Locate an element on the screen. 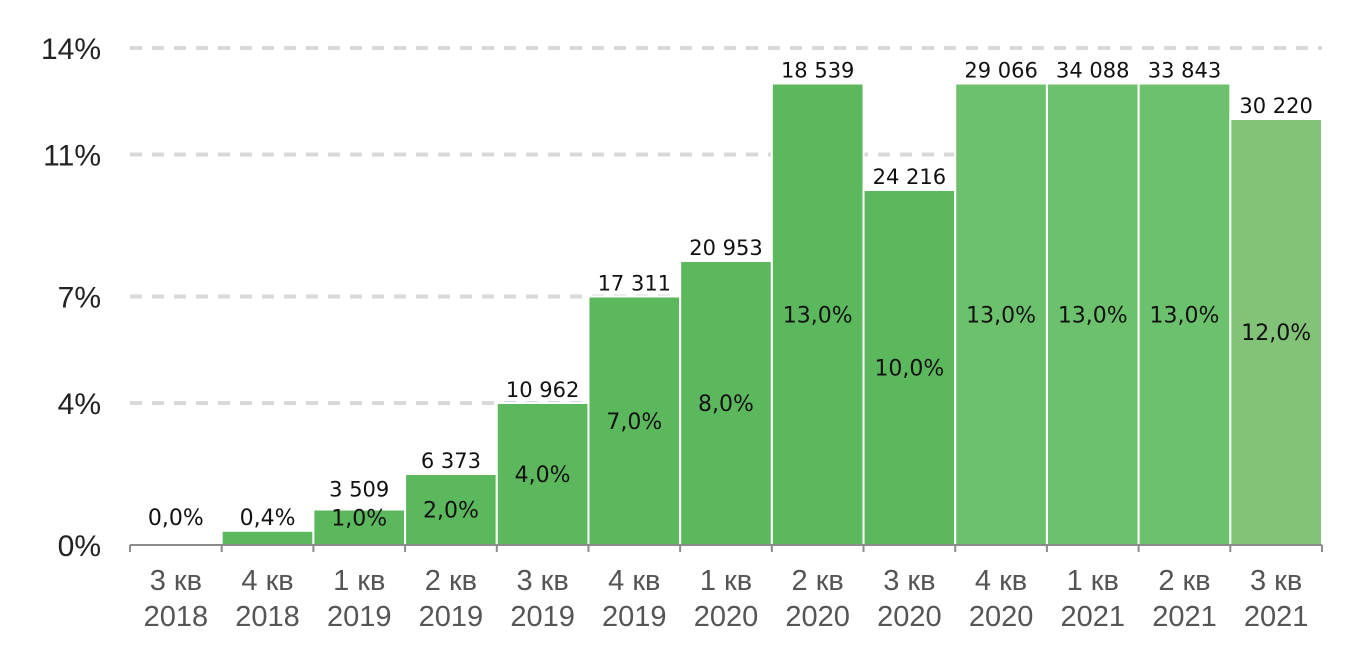 This screenshot has width=1370, height=657. percent-label: 8,0% is located at coordinates (726, 404).